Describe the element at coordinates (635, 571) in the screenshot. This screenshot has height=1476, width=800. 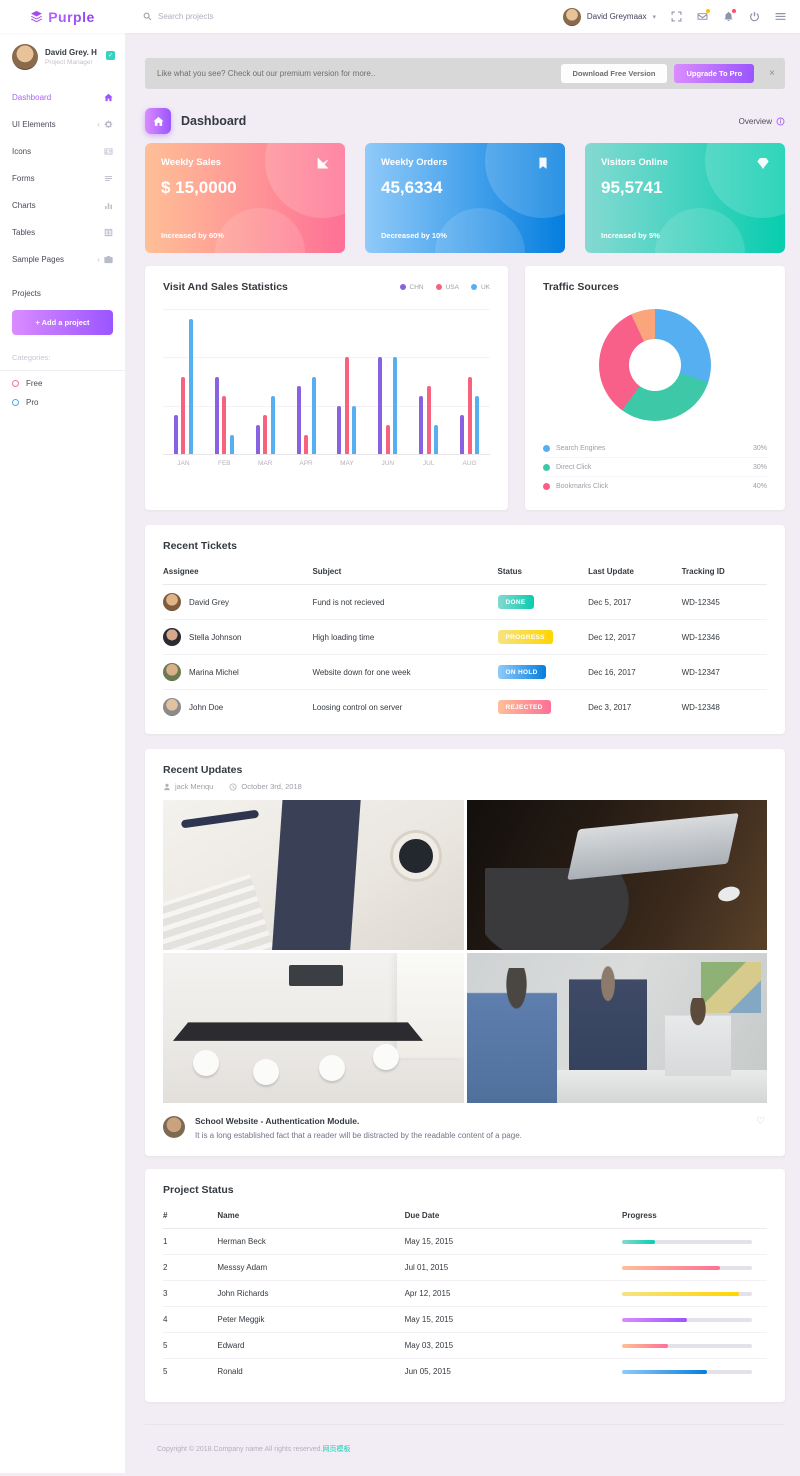
I see `tickets-column-header: Last Update` at that location.